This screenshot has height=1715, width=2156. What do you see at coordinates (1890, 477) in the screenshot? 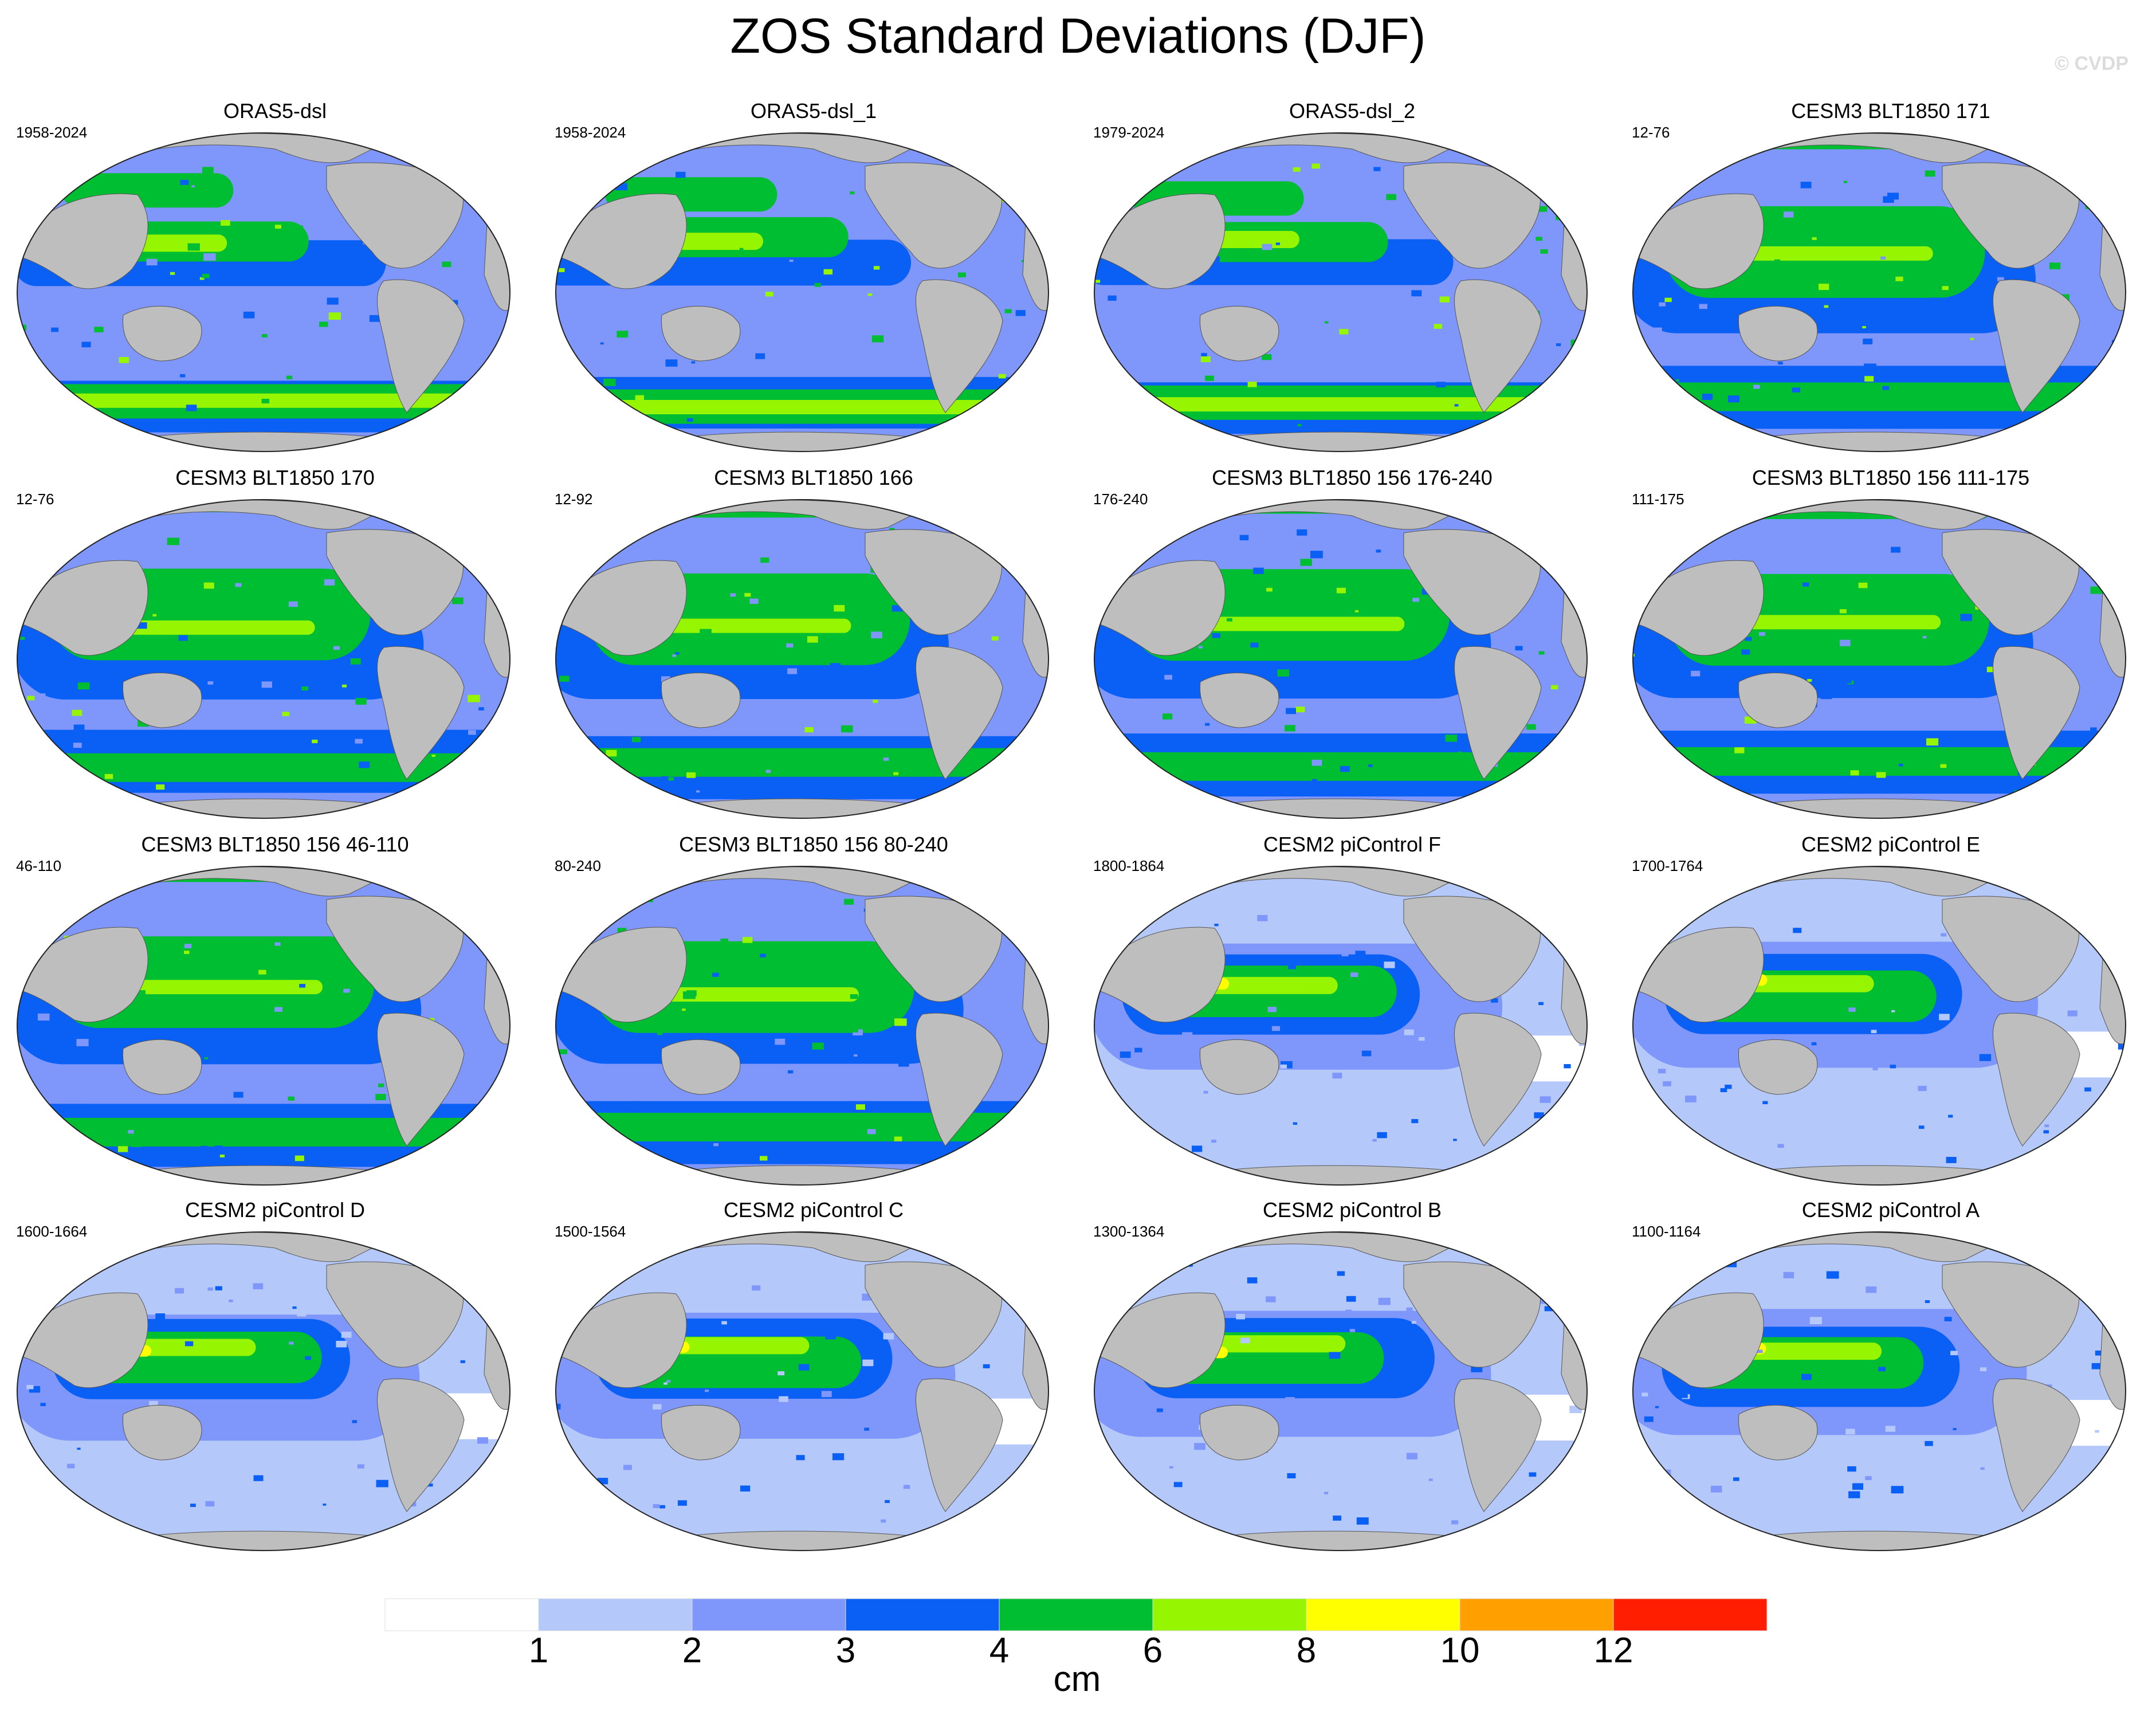
I see `panel-title: CESM3 BLT1850 156 111-175` at bounding box center [1890, 477].